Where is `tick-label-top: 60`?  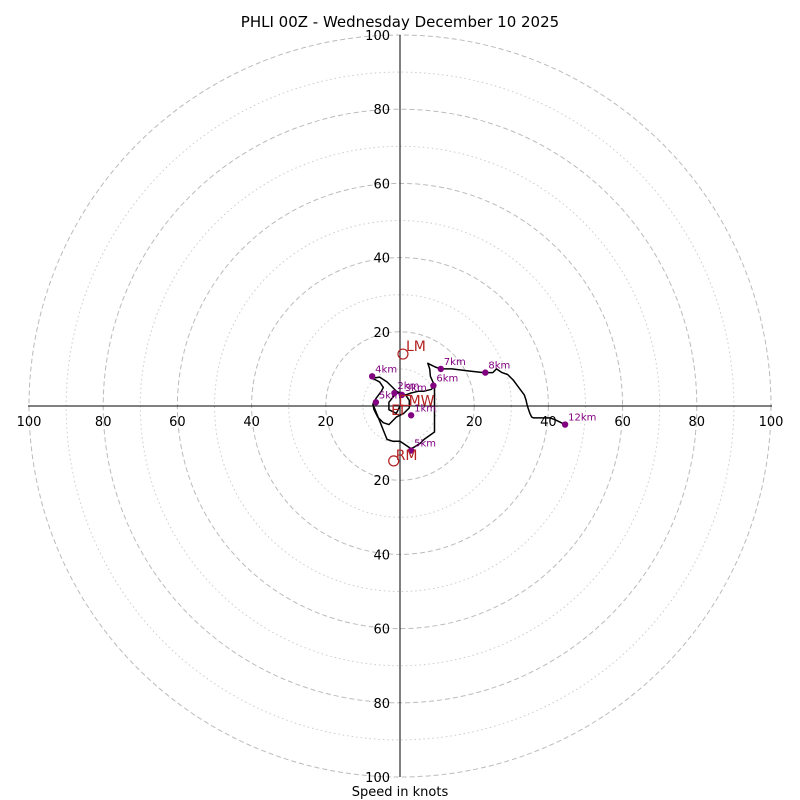 tick-label-top: 60 is located at coordinates (381, 184).